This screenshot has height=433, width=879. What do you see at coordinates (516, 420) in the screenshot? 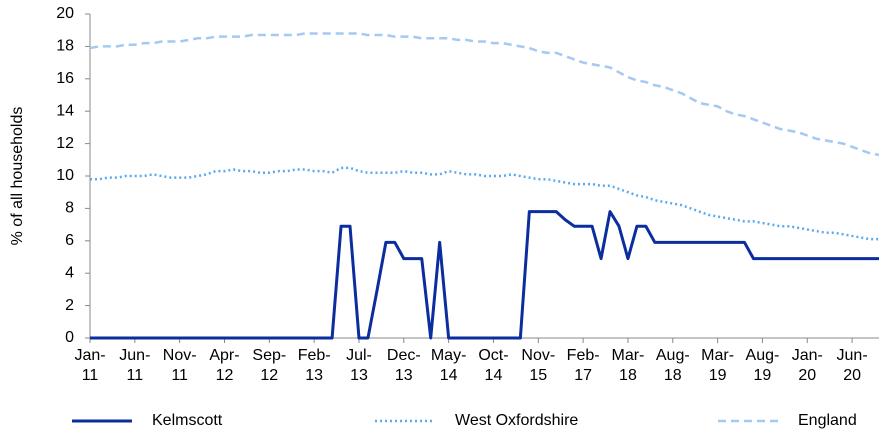
I see `legend-label: West Oxfordshire` at bounding box center [516, 420].